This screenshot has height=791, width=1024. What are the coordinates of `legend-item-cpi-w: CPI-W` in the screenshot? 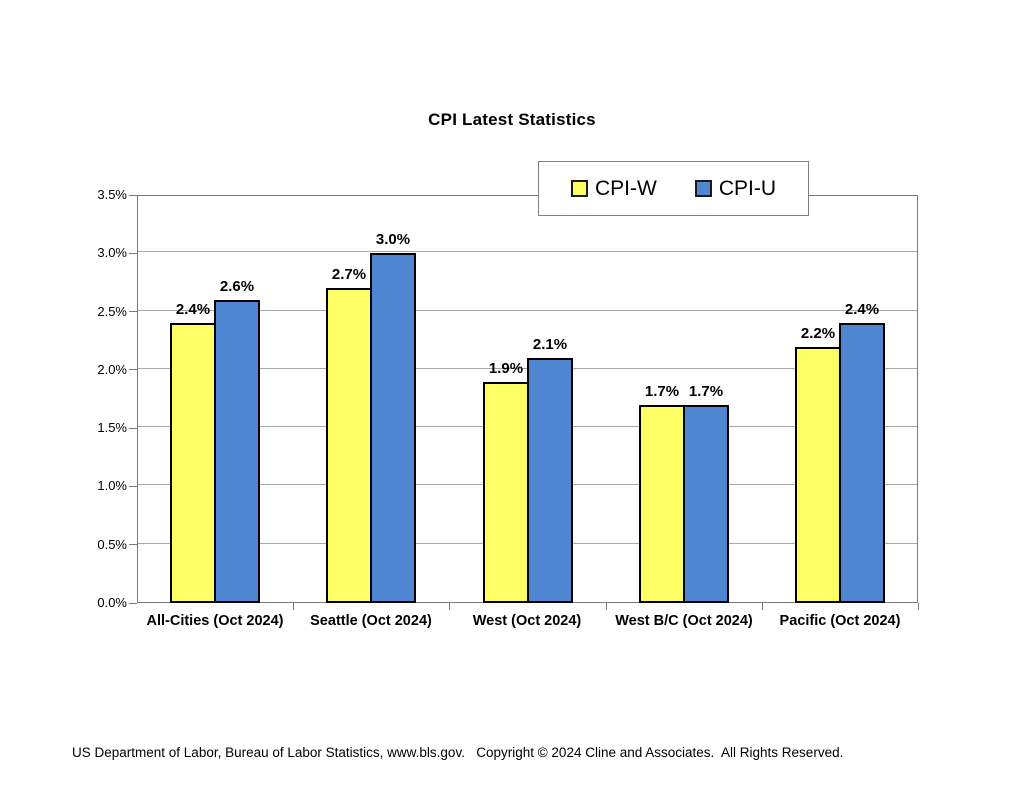 It's located at (614, 189).